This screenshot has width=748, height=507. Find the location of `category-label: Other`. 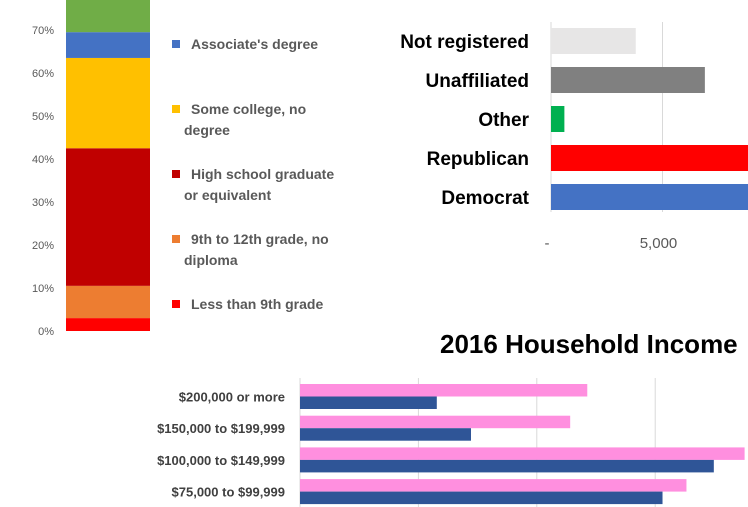

category-label: Other is located at coordinates (503, 120).